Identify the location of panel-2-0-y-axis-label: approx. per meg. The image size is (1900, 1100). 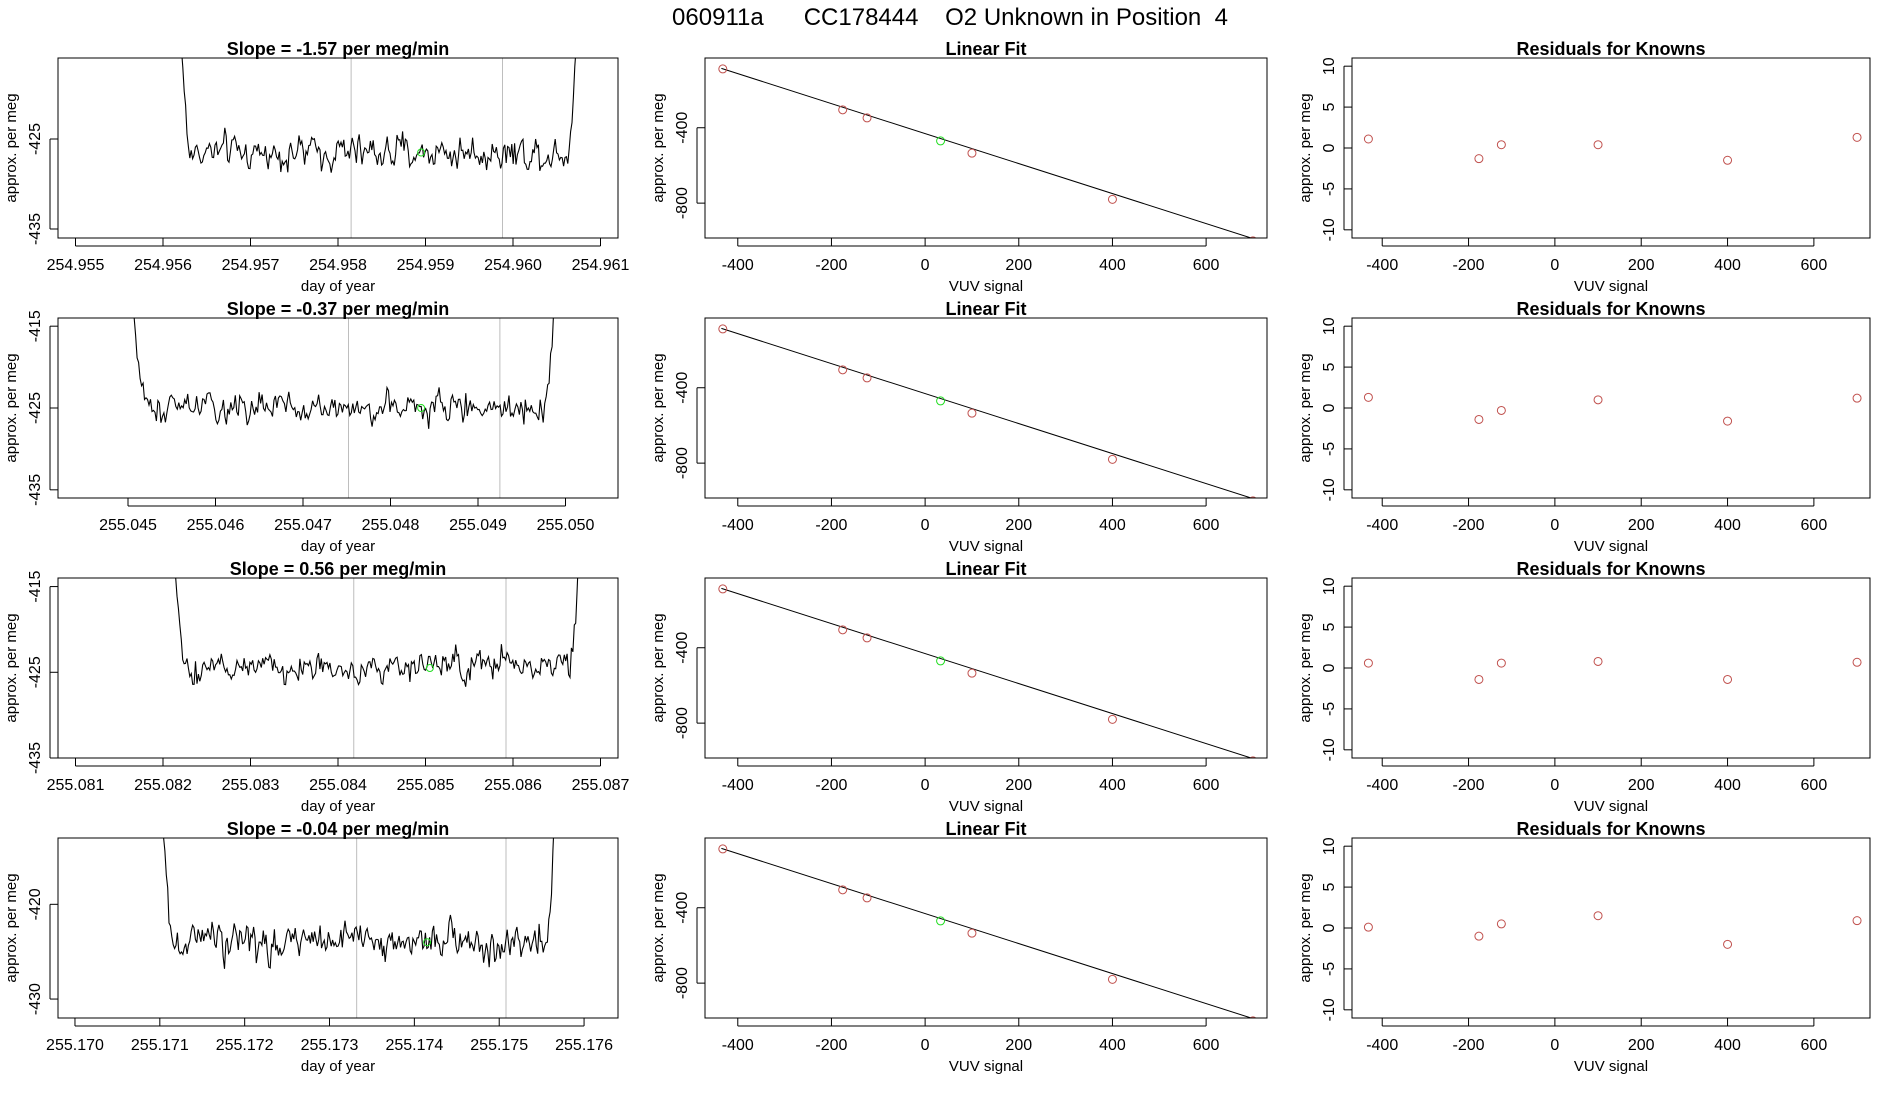
(11, 667).